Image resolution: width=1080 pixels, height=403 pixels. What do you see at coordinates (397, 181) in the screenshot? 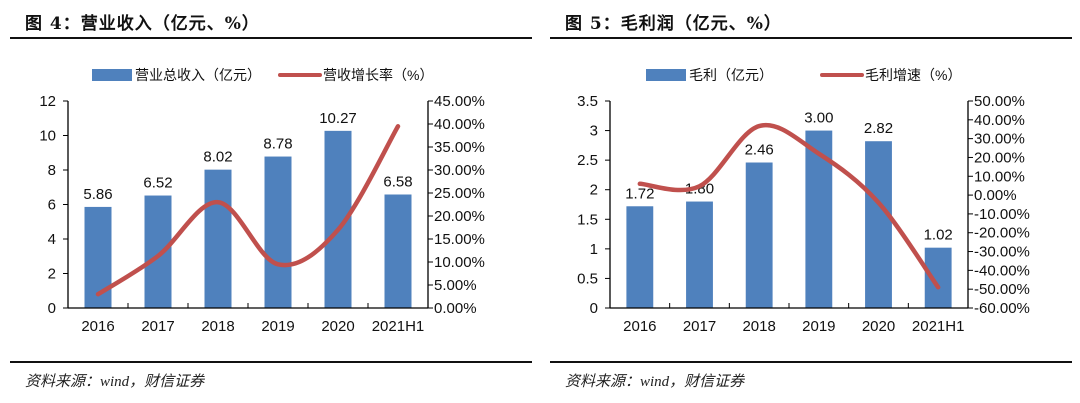
I see `data-label: 6.58` at bounding box center [397, 181].